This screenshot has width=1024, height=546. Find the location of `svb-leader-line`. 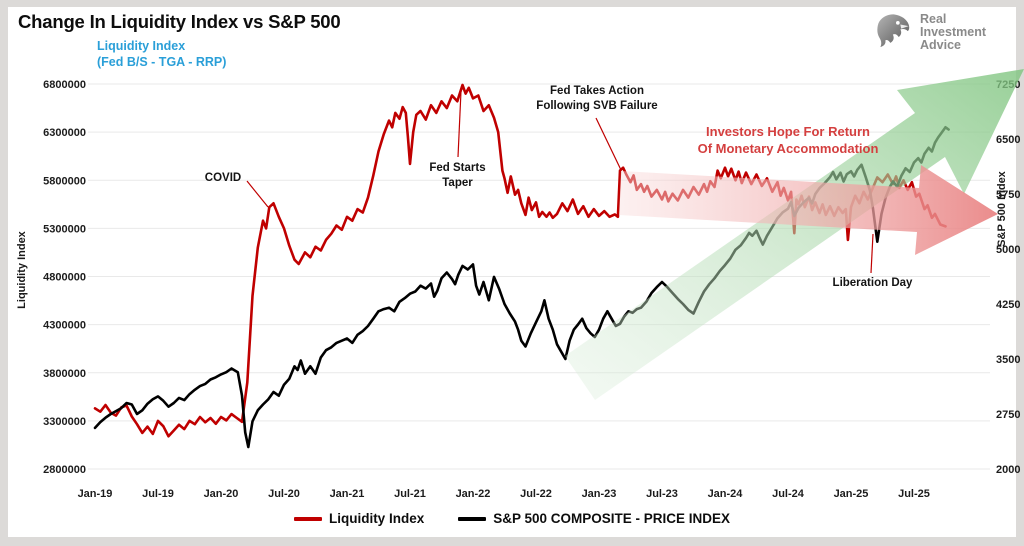

svb-leader-line is located at coordinates (608, 144).